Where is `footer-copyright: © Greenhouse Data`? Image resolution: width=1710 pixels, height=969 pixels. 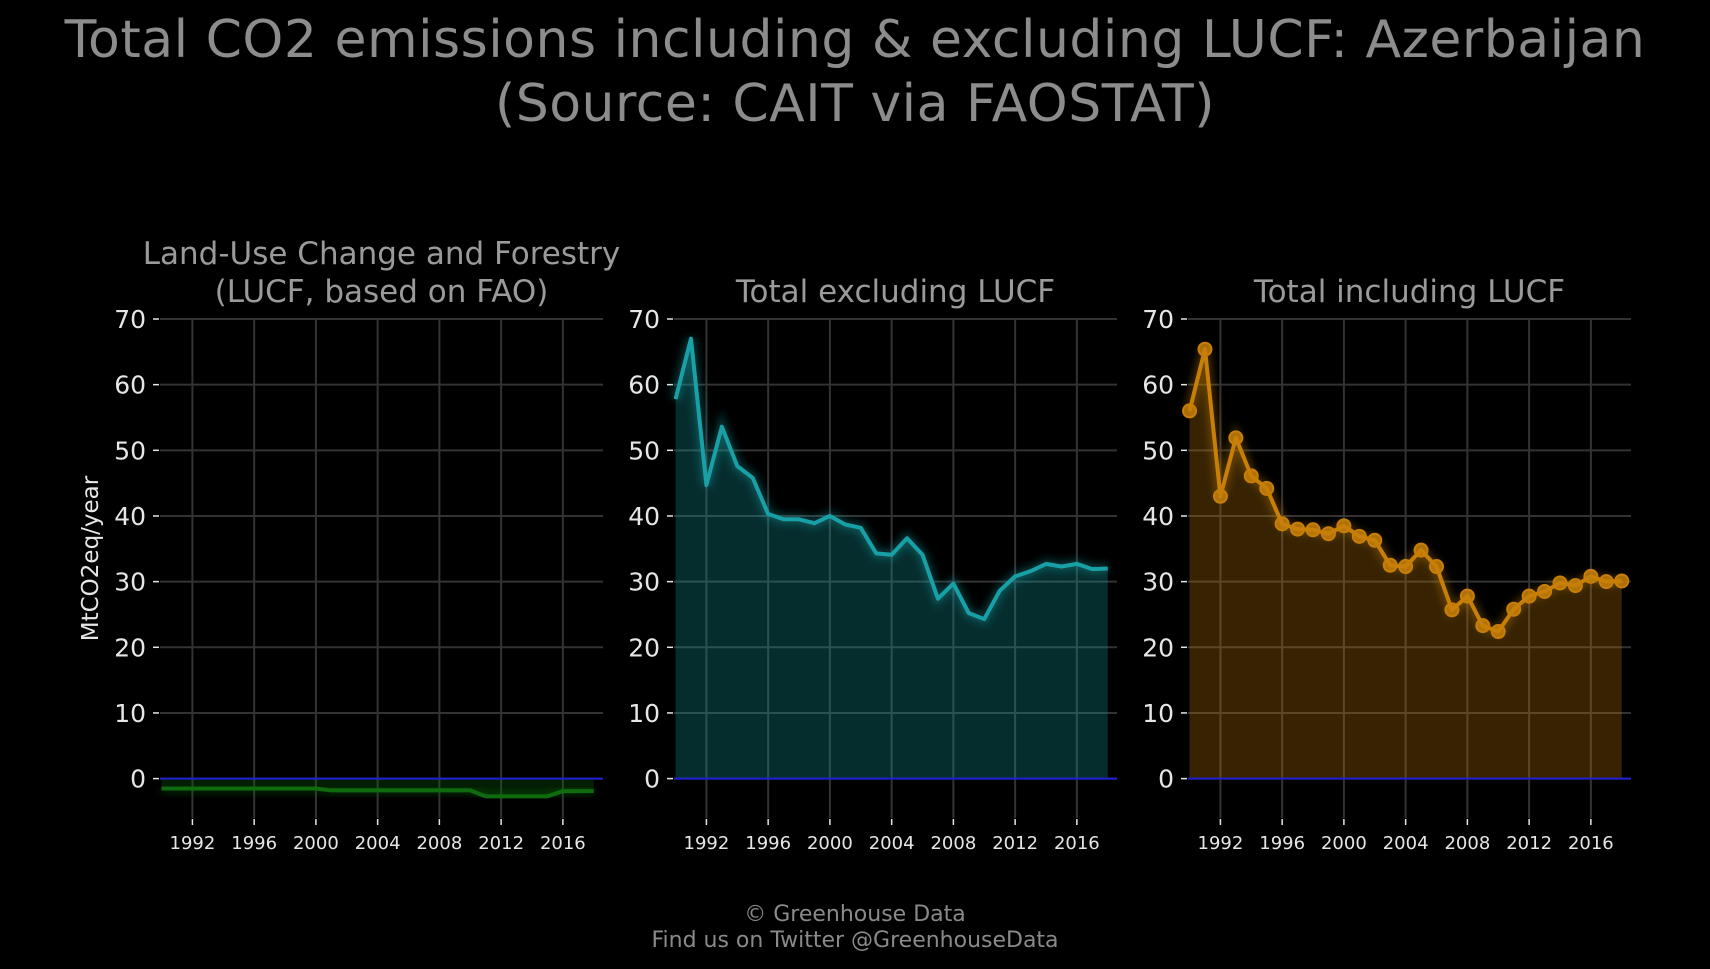
footer-copyright: © Greenhouse Data is located at coordinates (855, 914).